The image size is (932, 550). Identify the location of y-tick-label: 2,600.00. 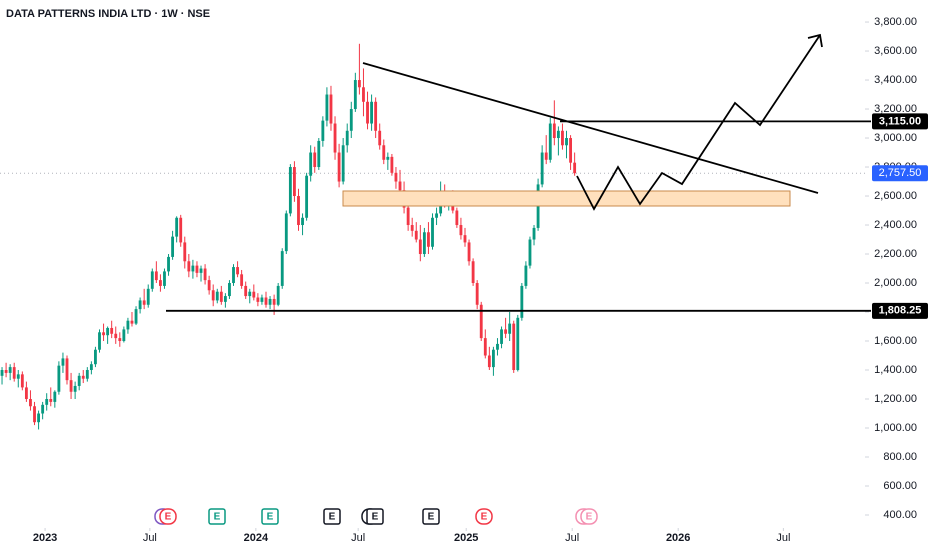
(895, 196).